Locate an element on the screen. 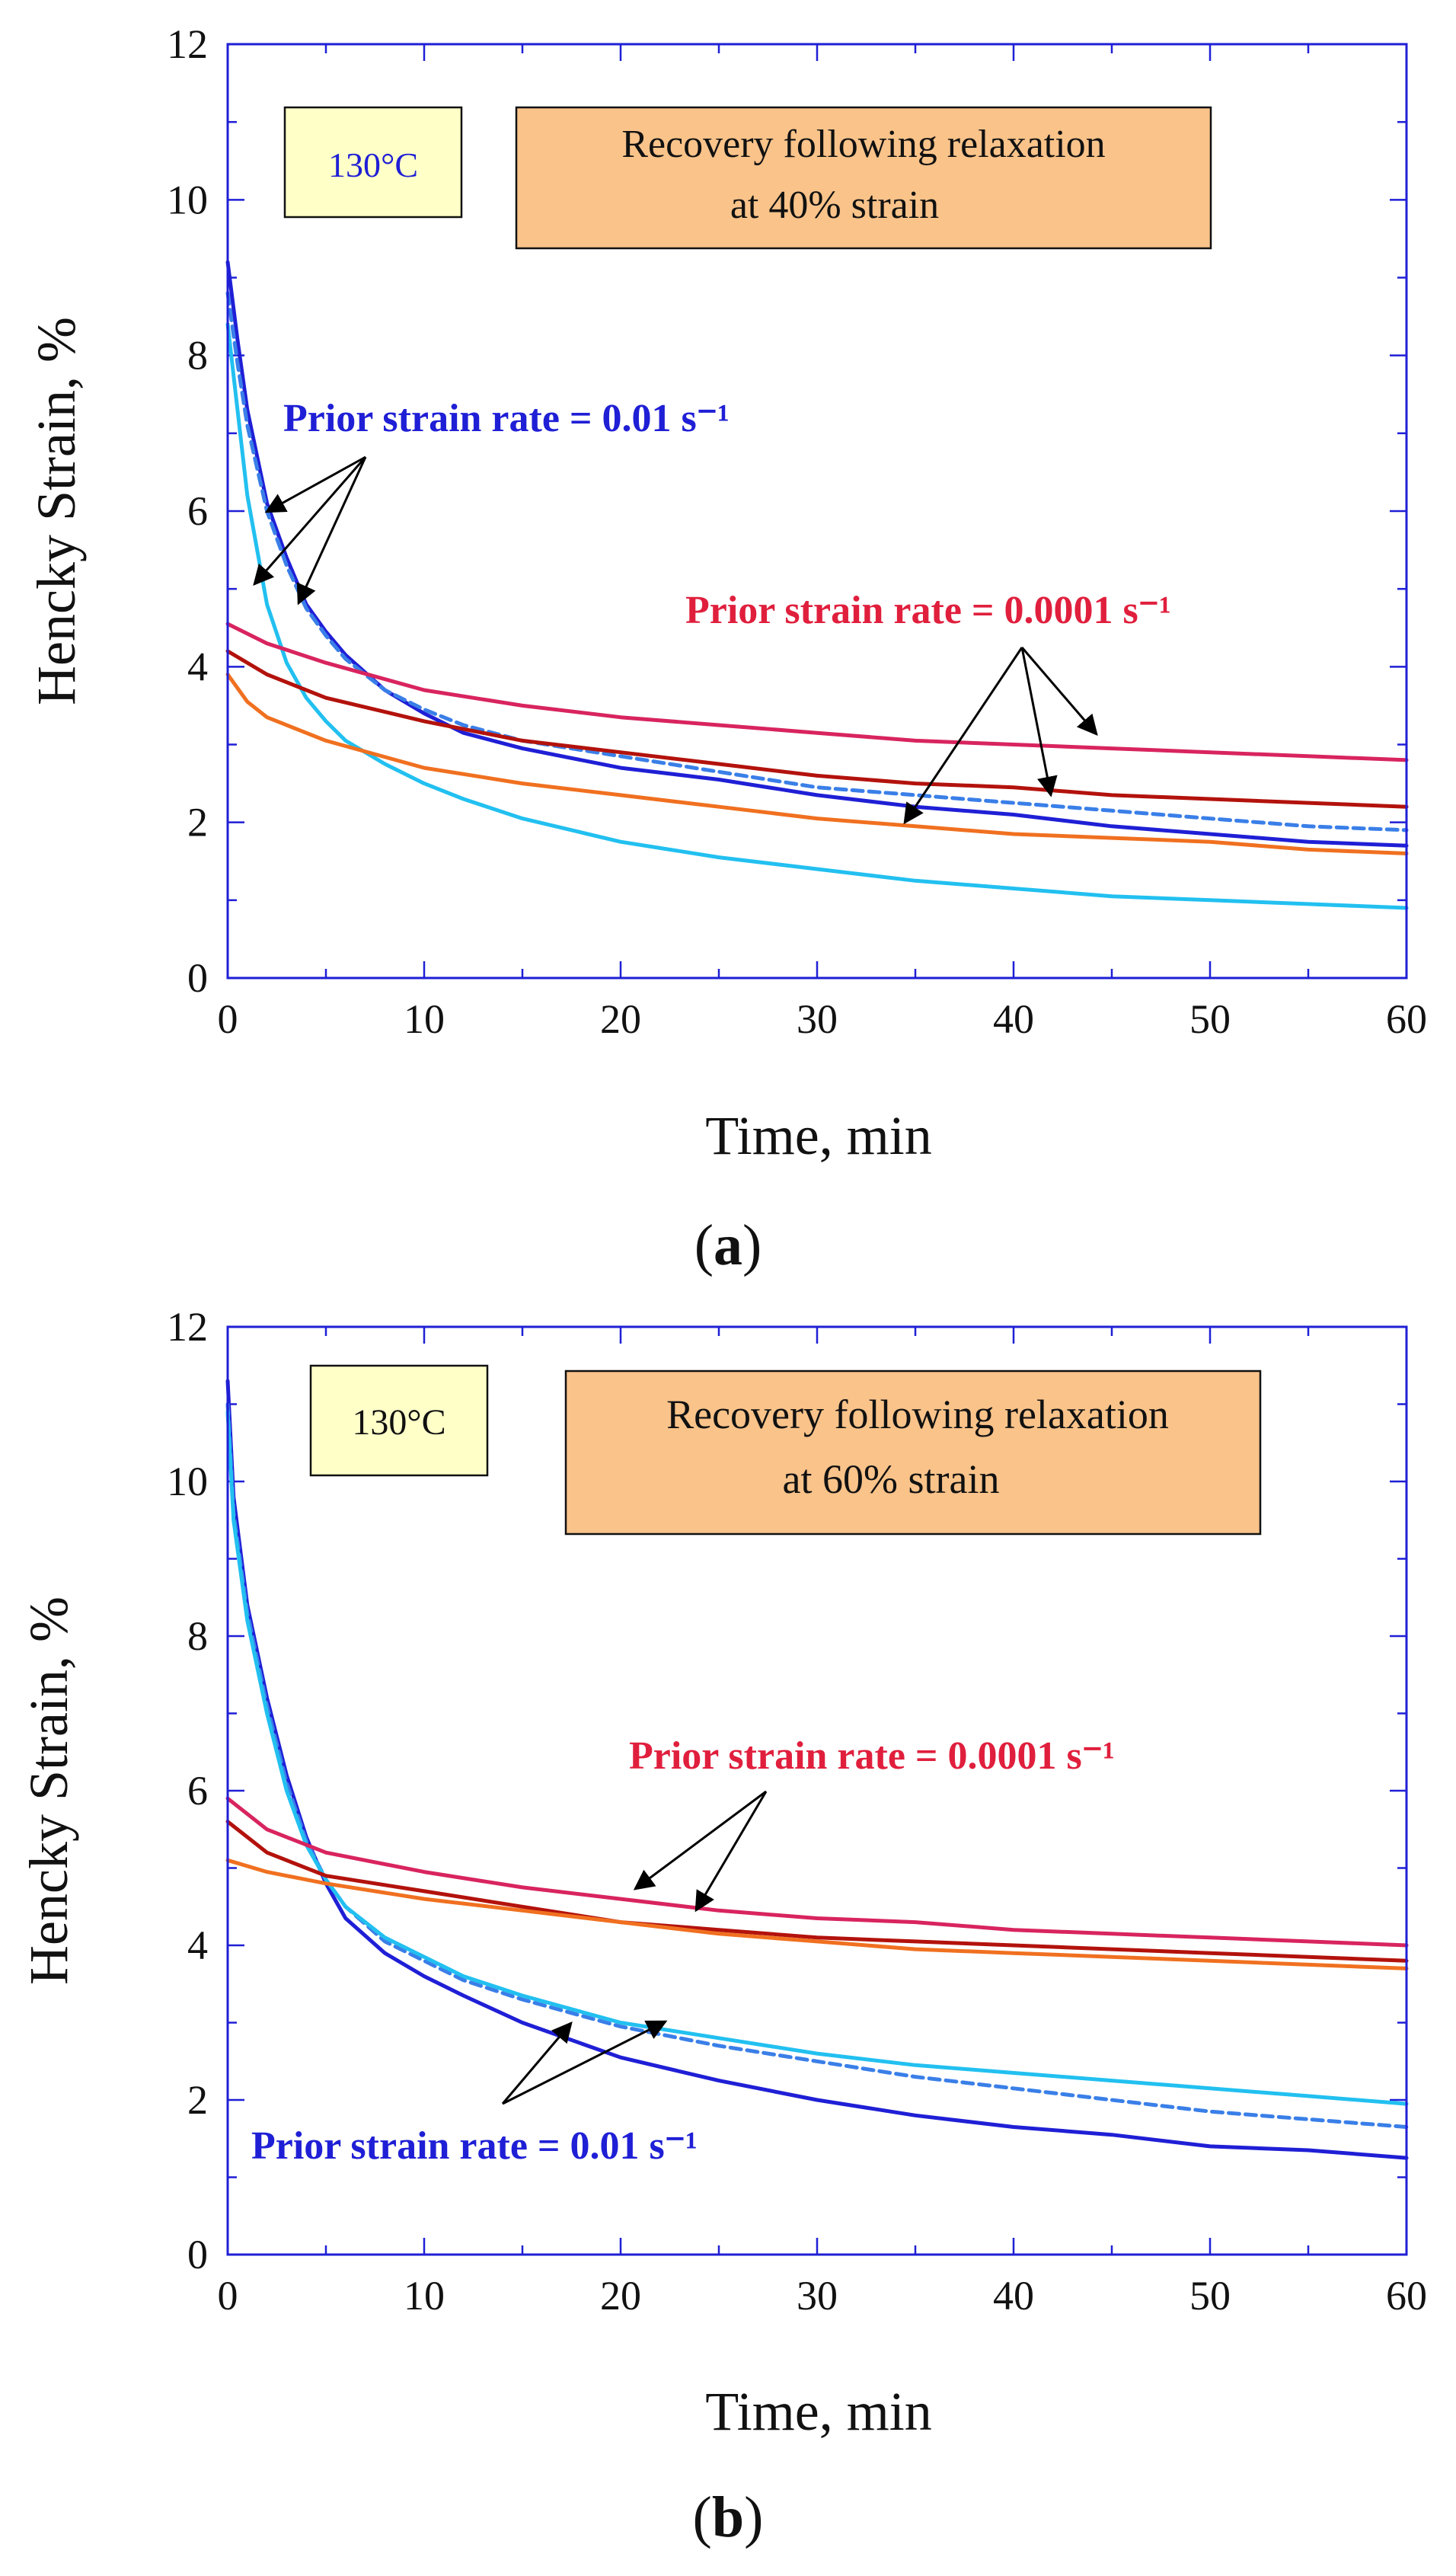 The image size is (1456, 2576). chart-b-ytick-label: 0 is located at coordinates (197, 2255).